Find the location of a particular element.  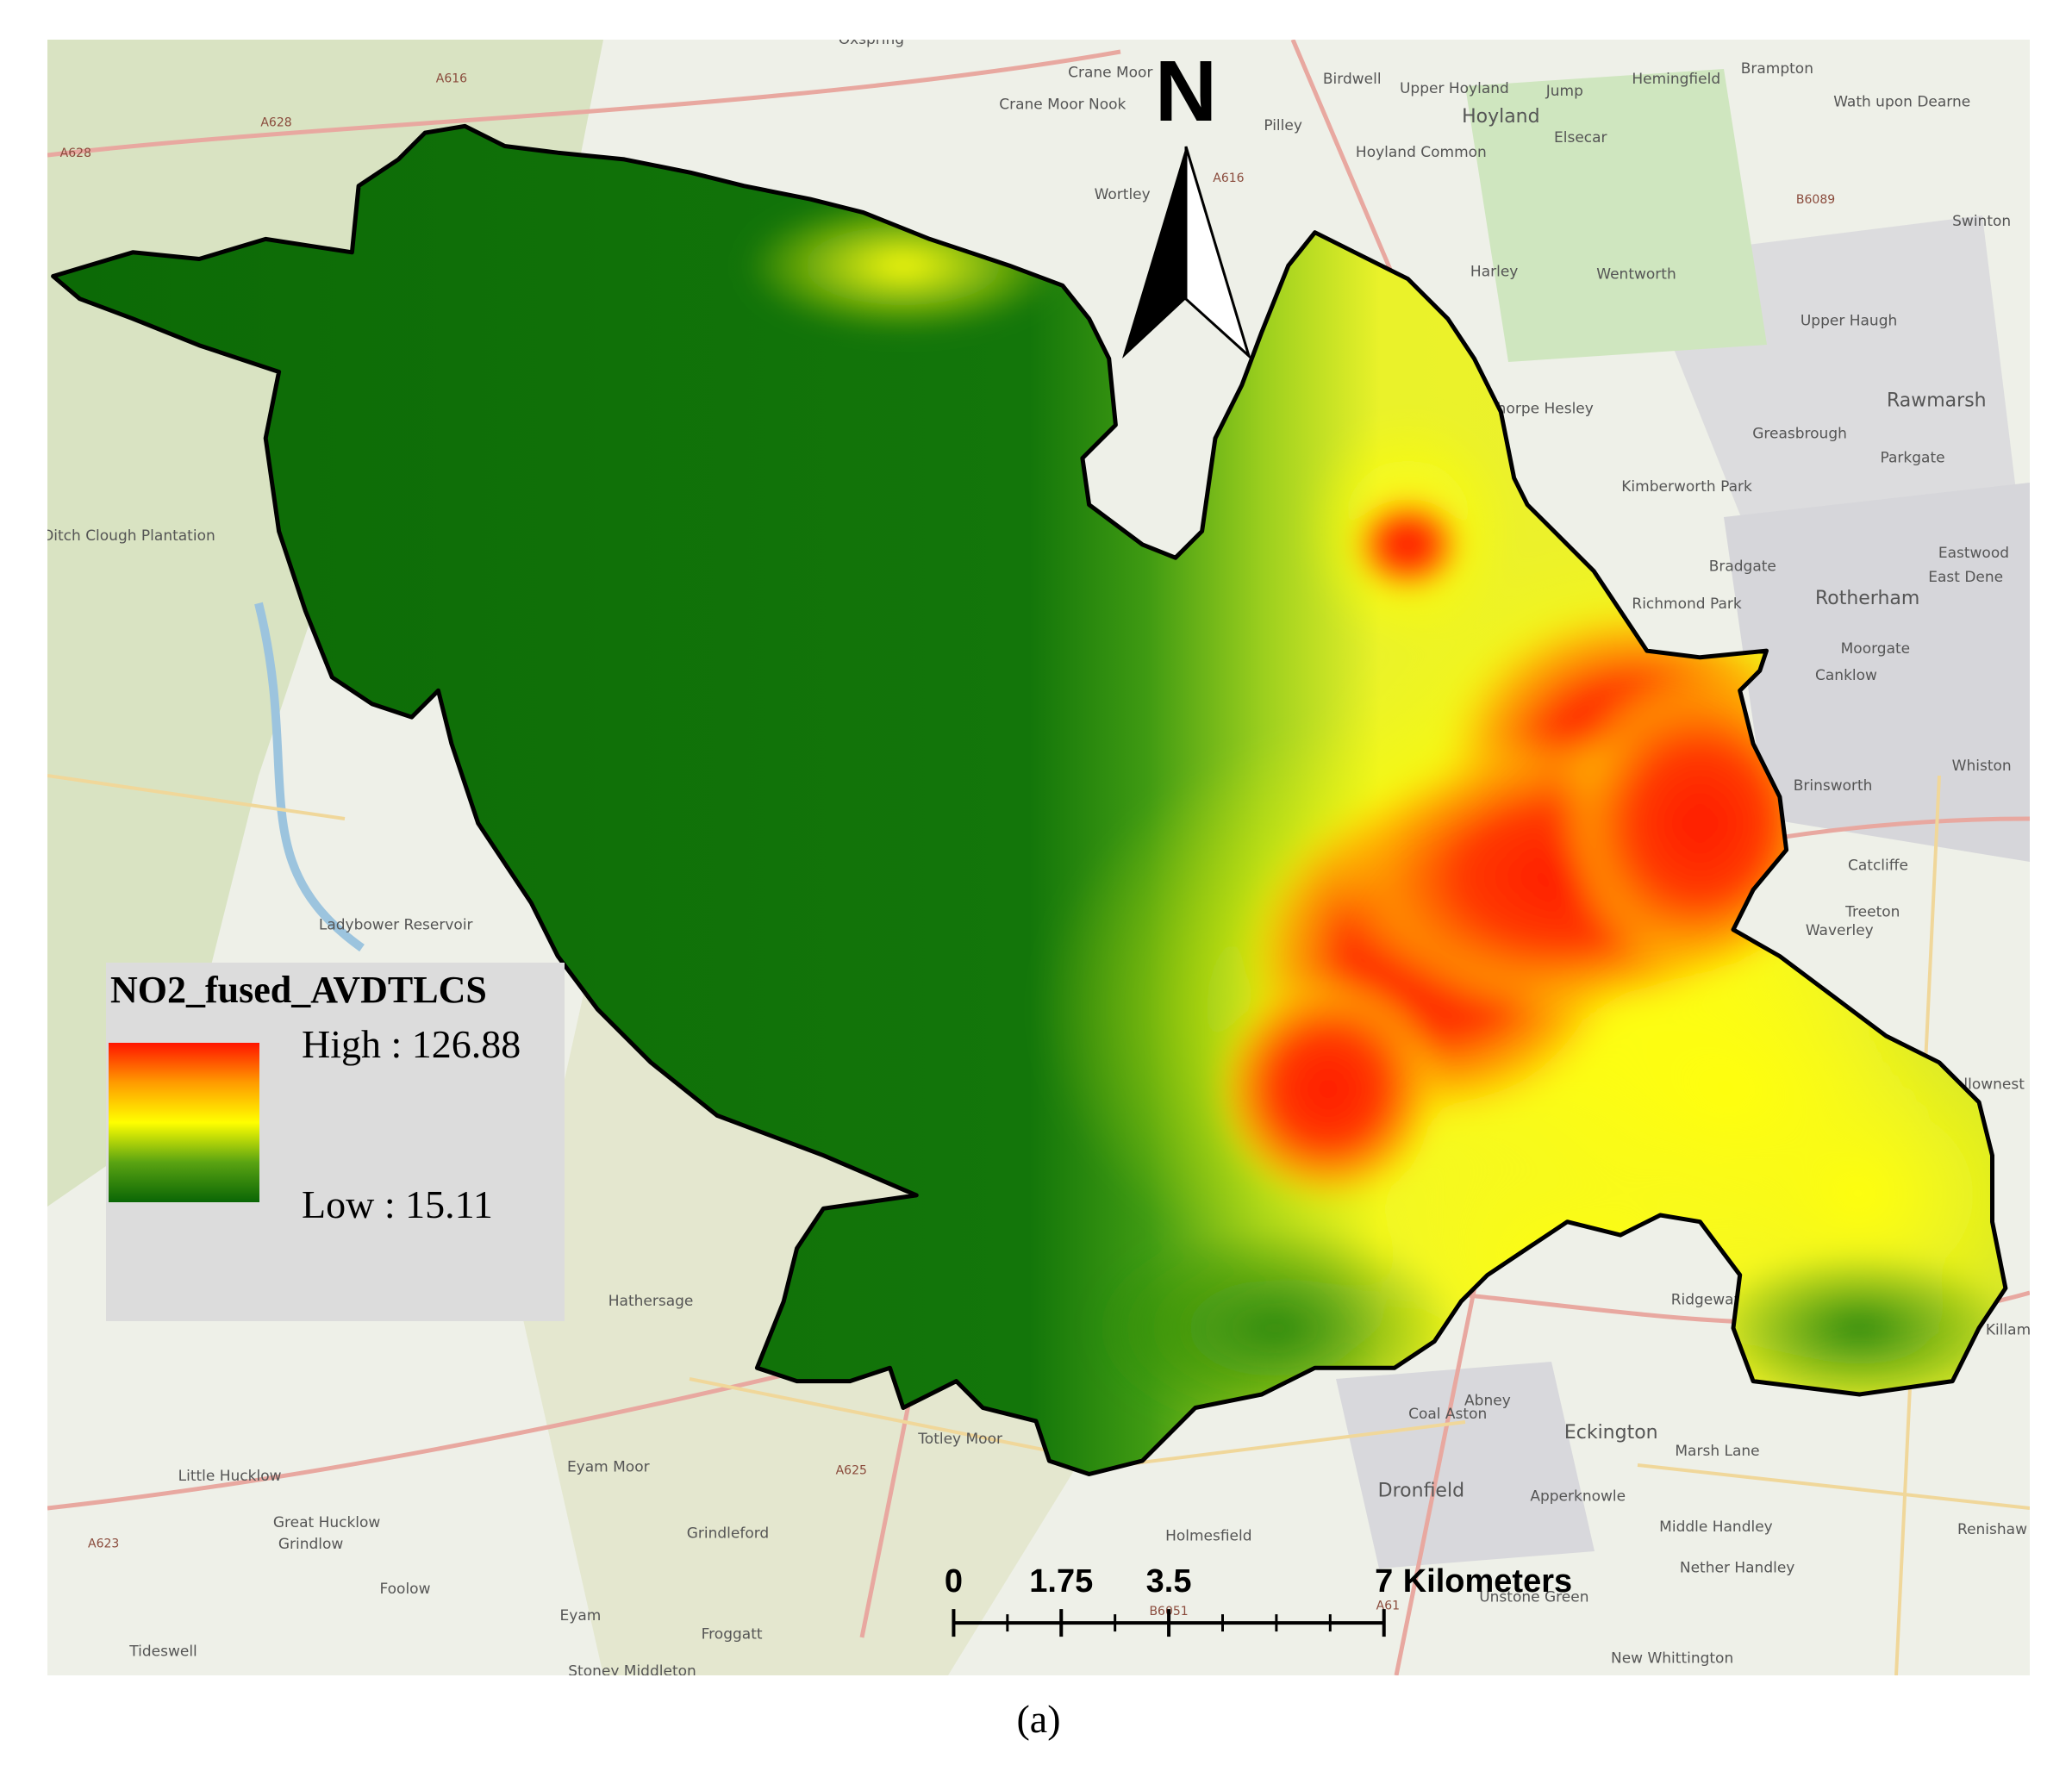

road-label: A623 is located at coordinates (103, 1543).